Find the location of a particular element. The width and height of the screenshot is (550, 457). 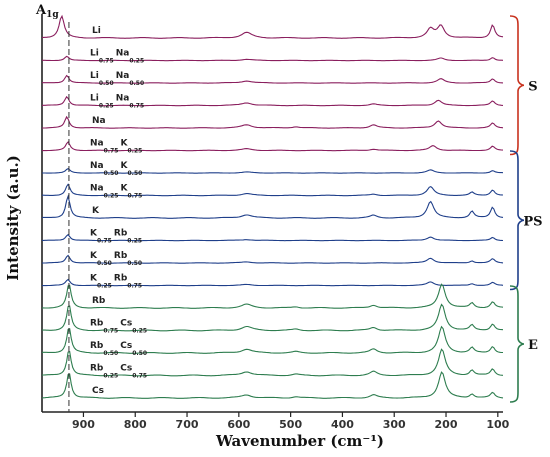

series-label: Rb0.25 Cs0.75 is located at coordinates (118, 372).